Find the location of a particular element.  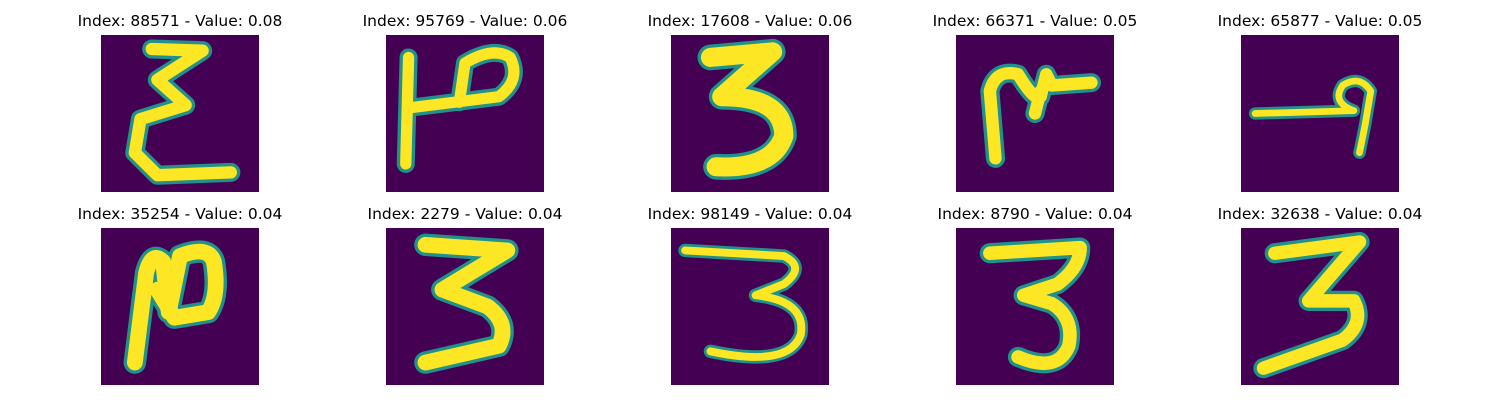

panel-title: Index: 17608 - Value: 0.06 is located at coordinates (750, 21).